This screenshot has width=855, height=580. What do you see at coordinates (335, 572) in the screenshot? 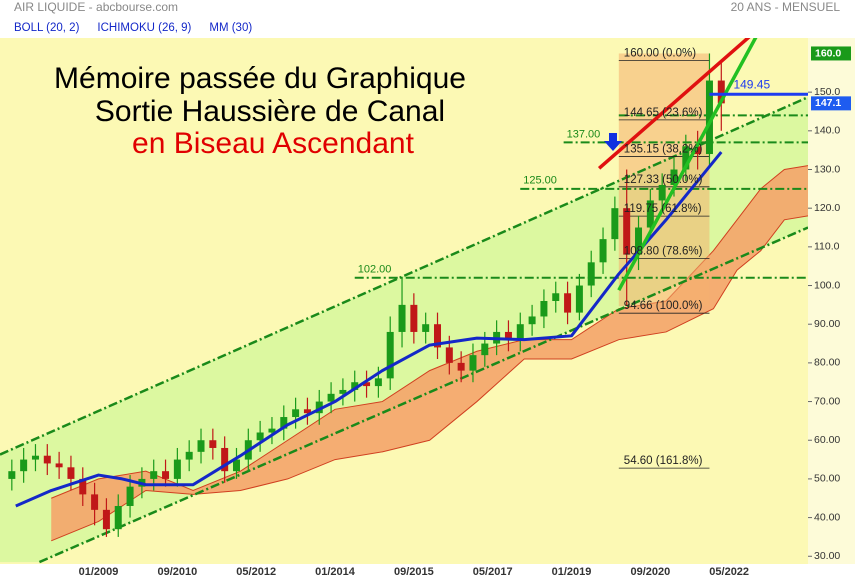
I see `x-tick-label: 01/2014` at bounding box center [335, 572].